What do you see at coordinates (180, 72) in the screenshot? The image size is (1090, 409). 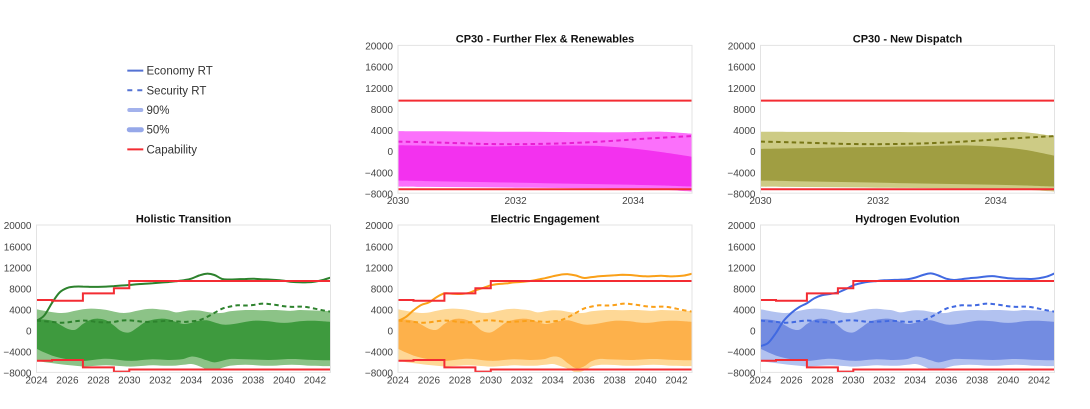 I see `svg-text: Economy RT` at bounding box center [180, 72].